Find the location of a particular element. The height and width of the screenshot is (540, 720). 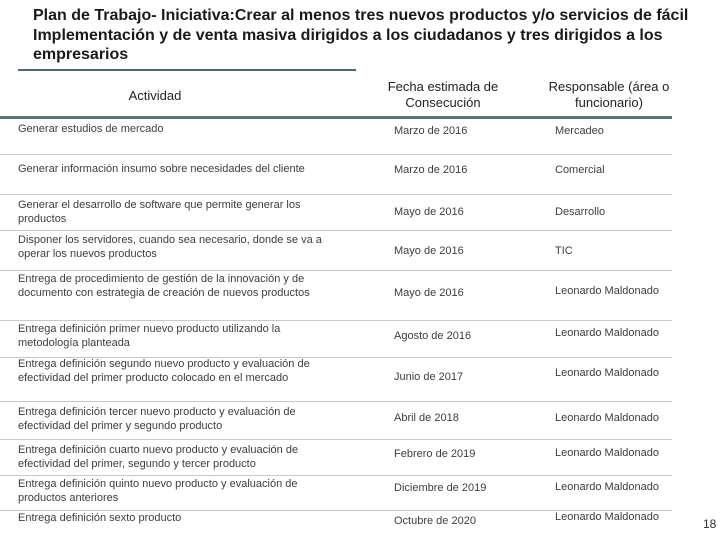

responsible-cell: Comercial is located at coordinates (580, 170).